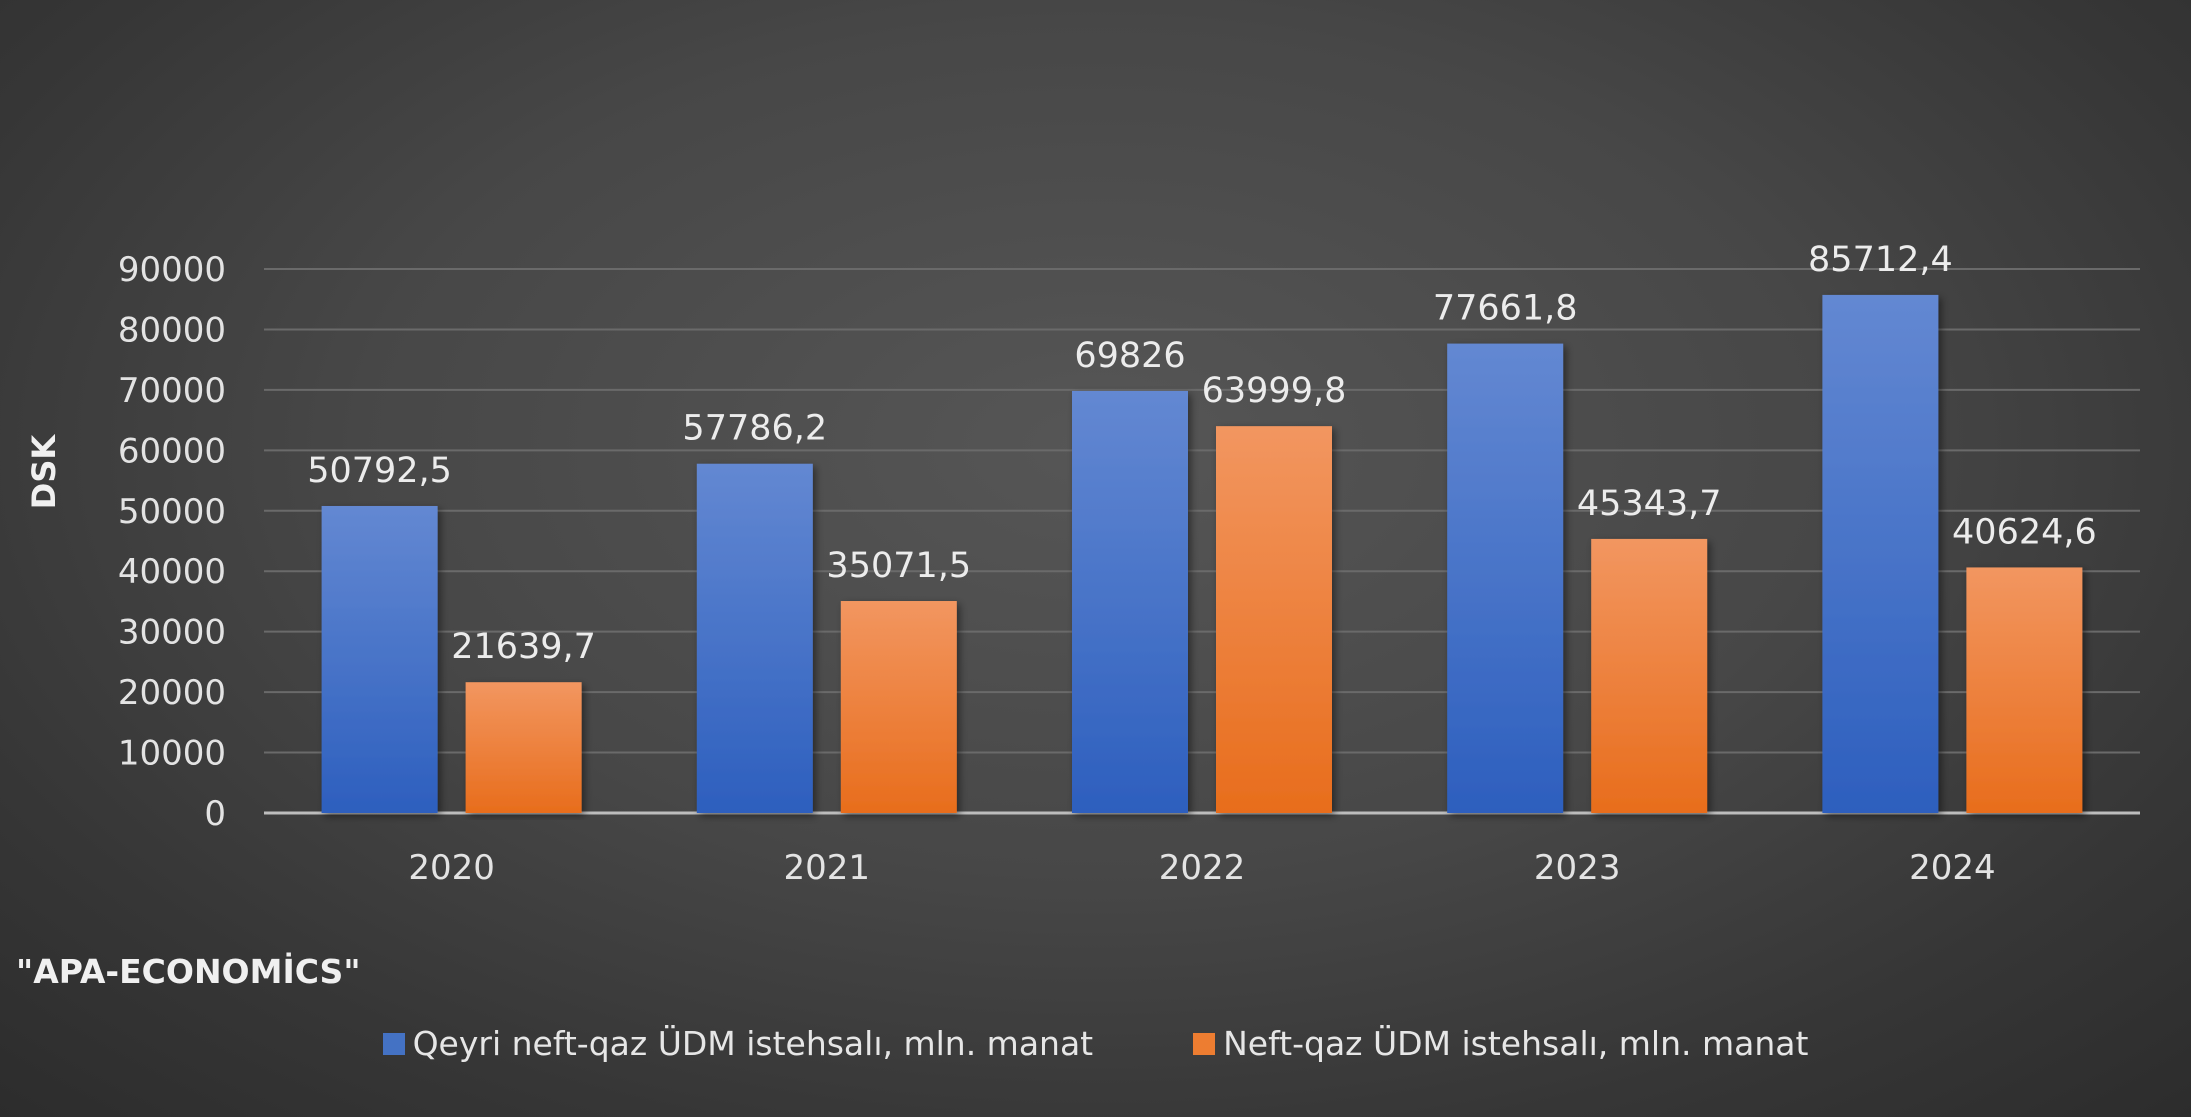  Describe the element at coordinates (172, 391) in the screenshot. I see `y-tick-label: 70000` at that location.